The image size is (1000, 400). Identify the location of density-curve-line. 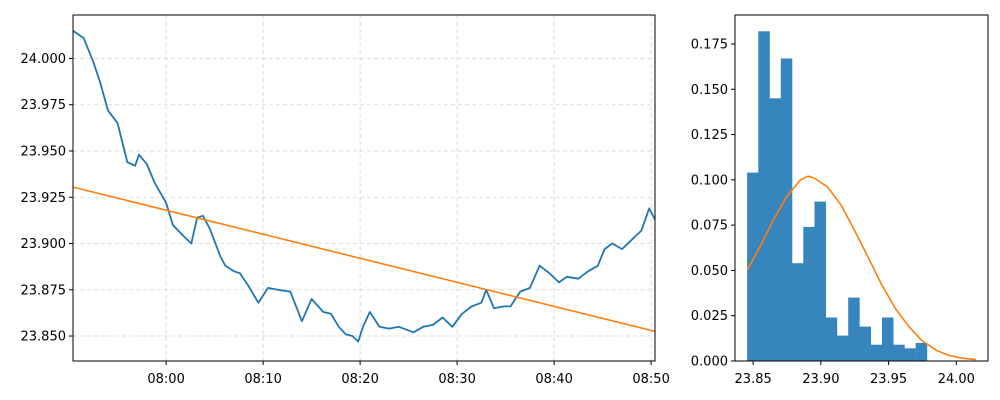
(861, 268).